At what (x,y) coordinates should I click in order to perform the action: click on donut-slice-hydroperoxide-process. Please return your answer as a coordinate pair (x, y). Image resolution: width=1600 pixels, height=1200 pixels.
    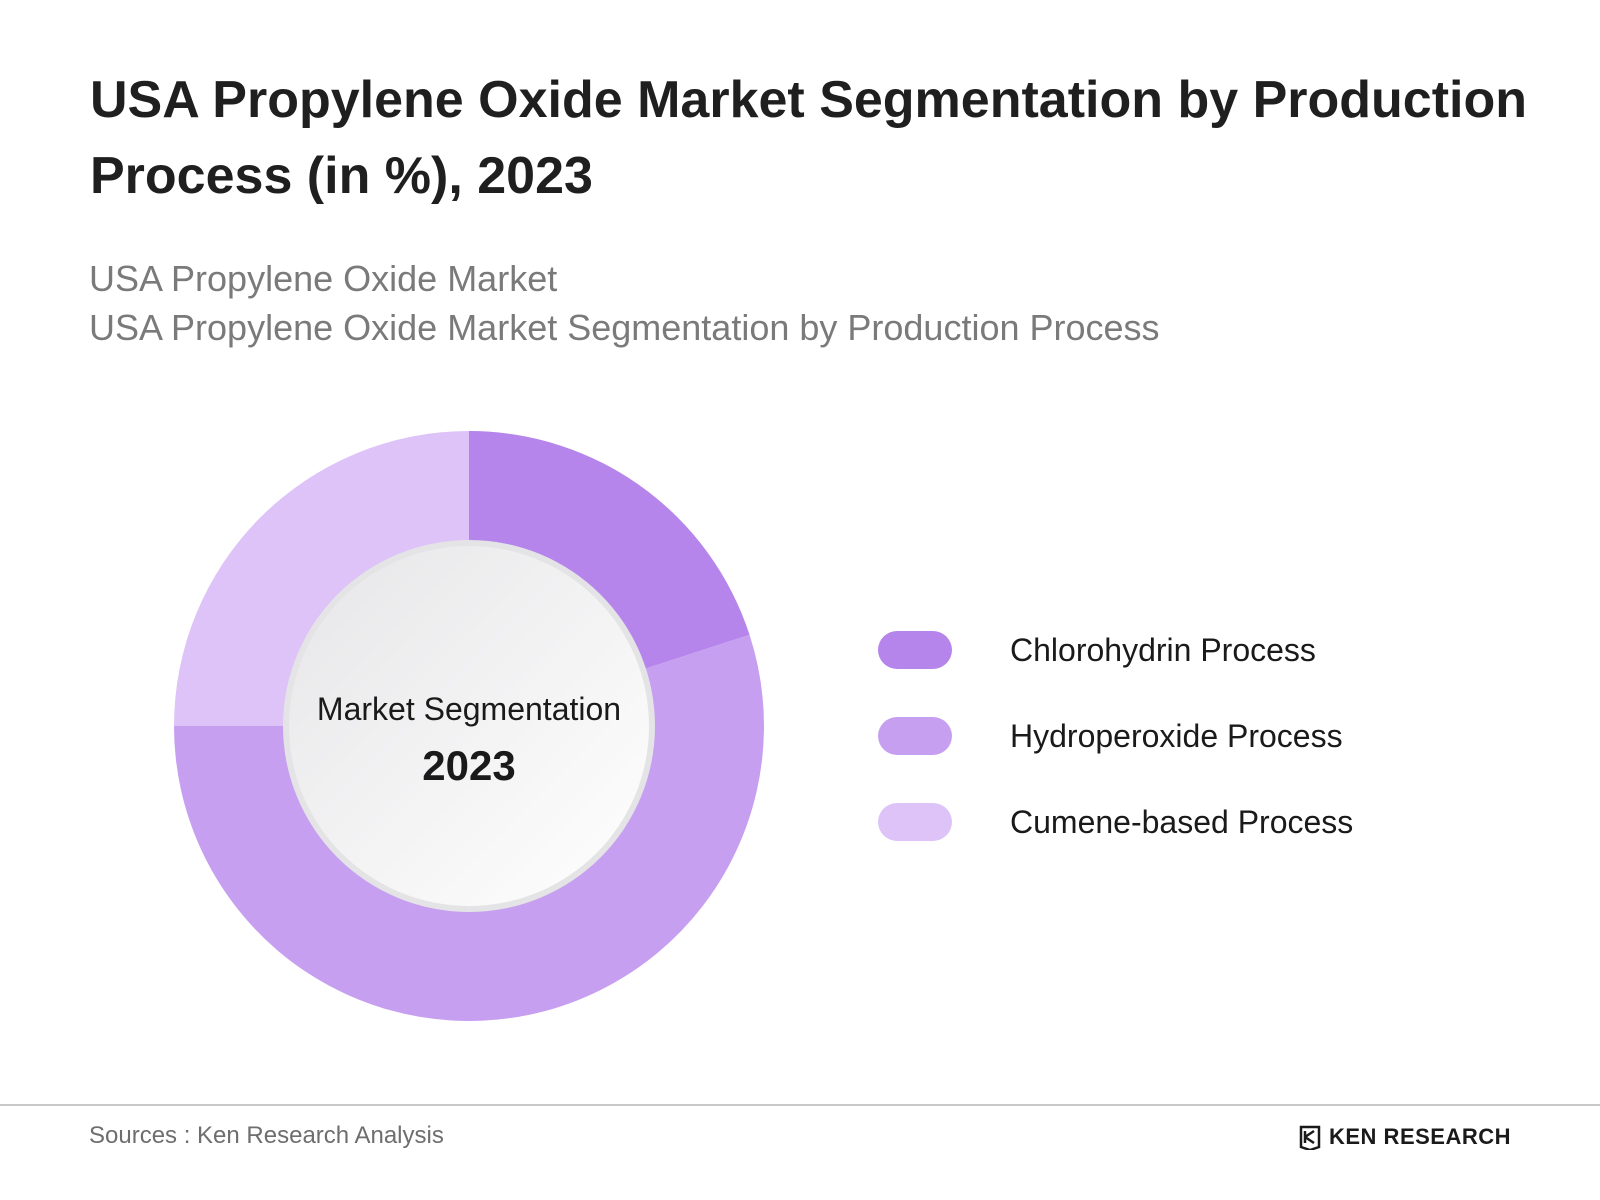
    Looking at the image, I should click on (469, 828).